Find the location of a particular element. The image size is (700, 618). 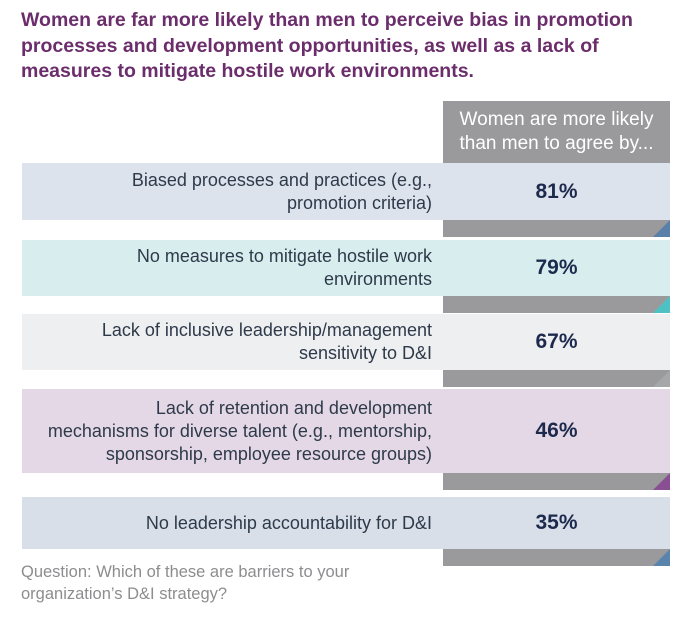

category-label-line: Biased processes and practices (e.g., is located at coordinates (281, 179).